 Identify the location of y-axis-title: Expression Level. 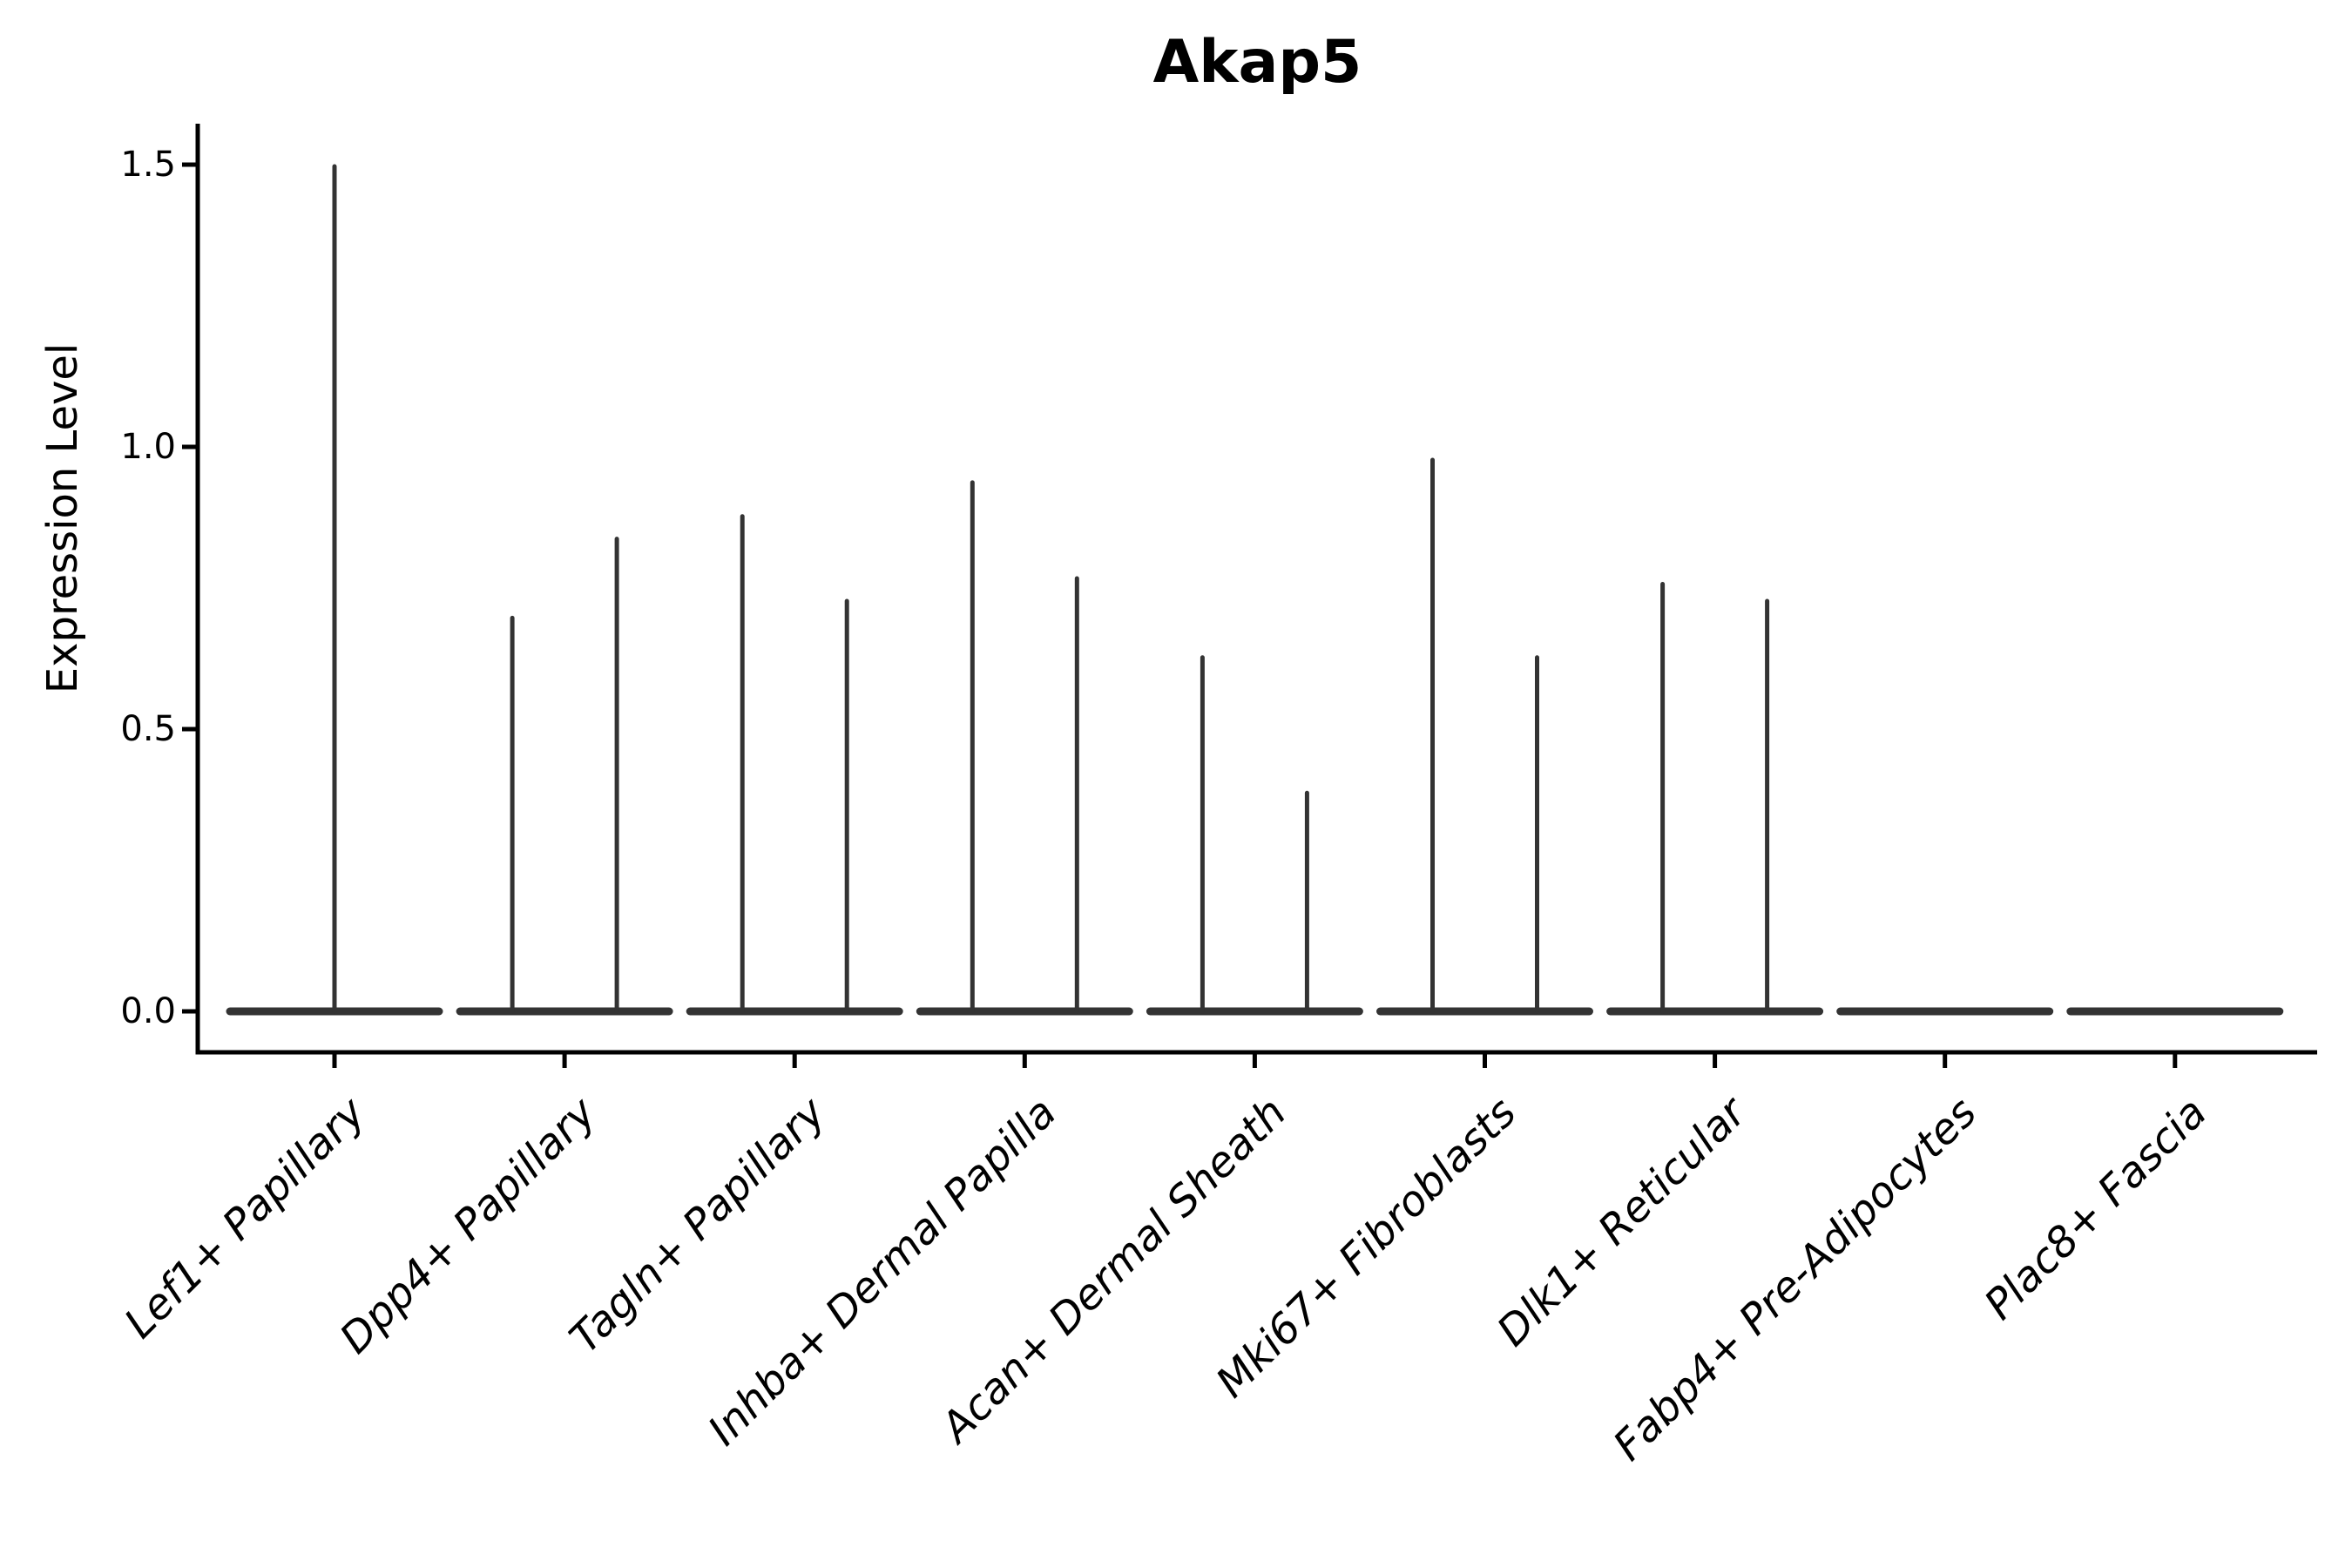
(62, 518).